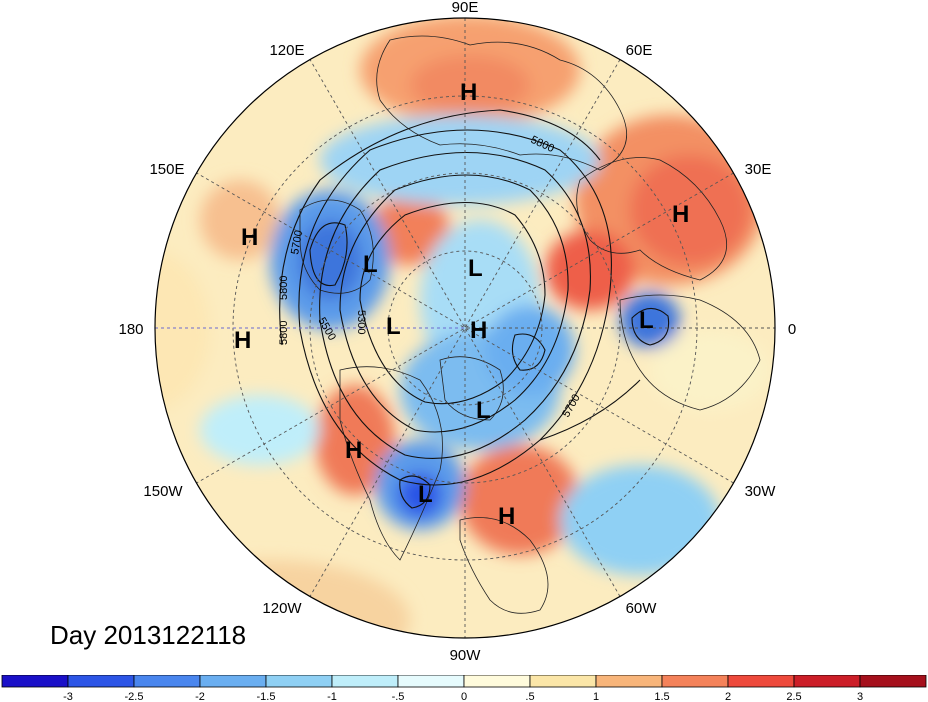 The width and height of the screenshot is (928, 702). I want to click on lon-label-150e: 150E, so click(166, 169).